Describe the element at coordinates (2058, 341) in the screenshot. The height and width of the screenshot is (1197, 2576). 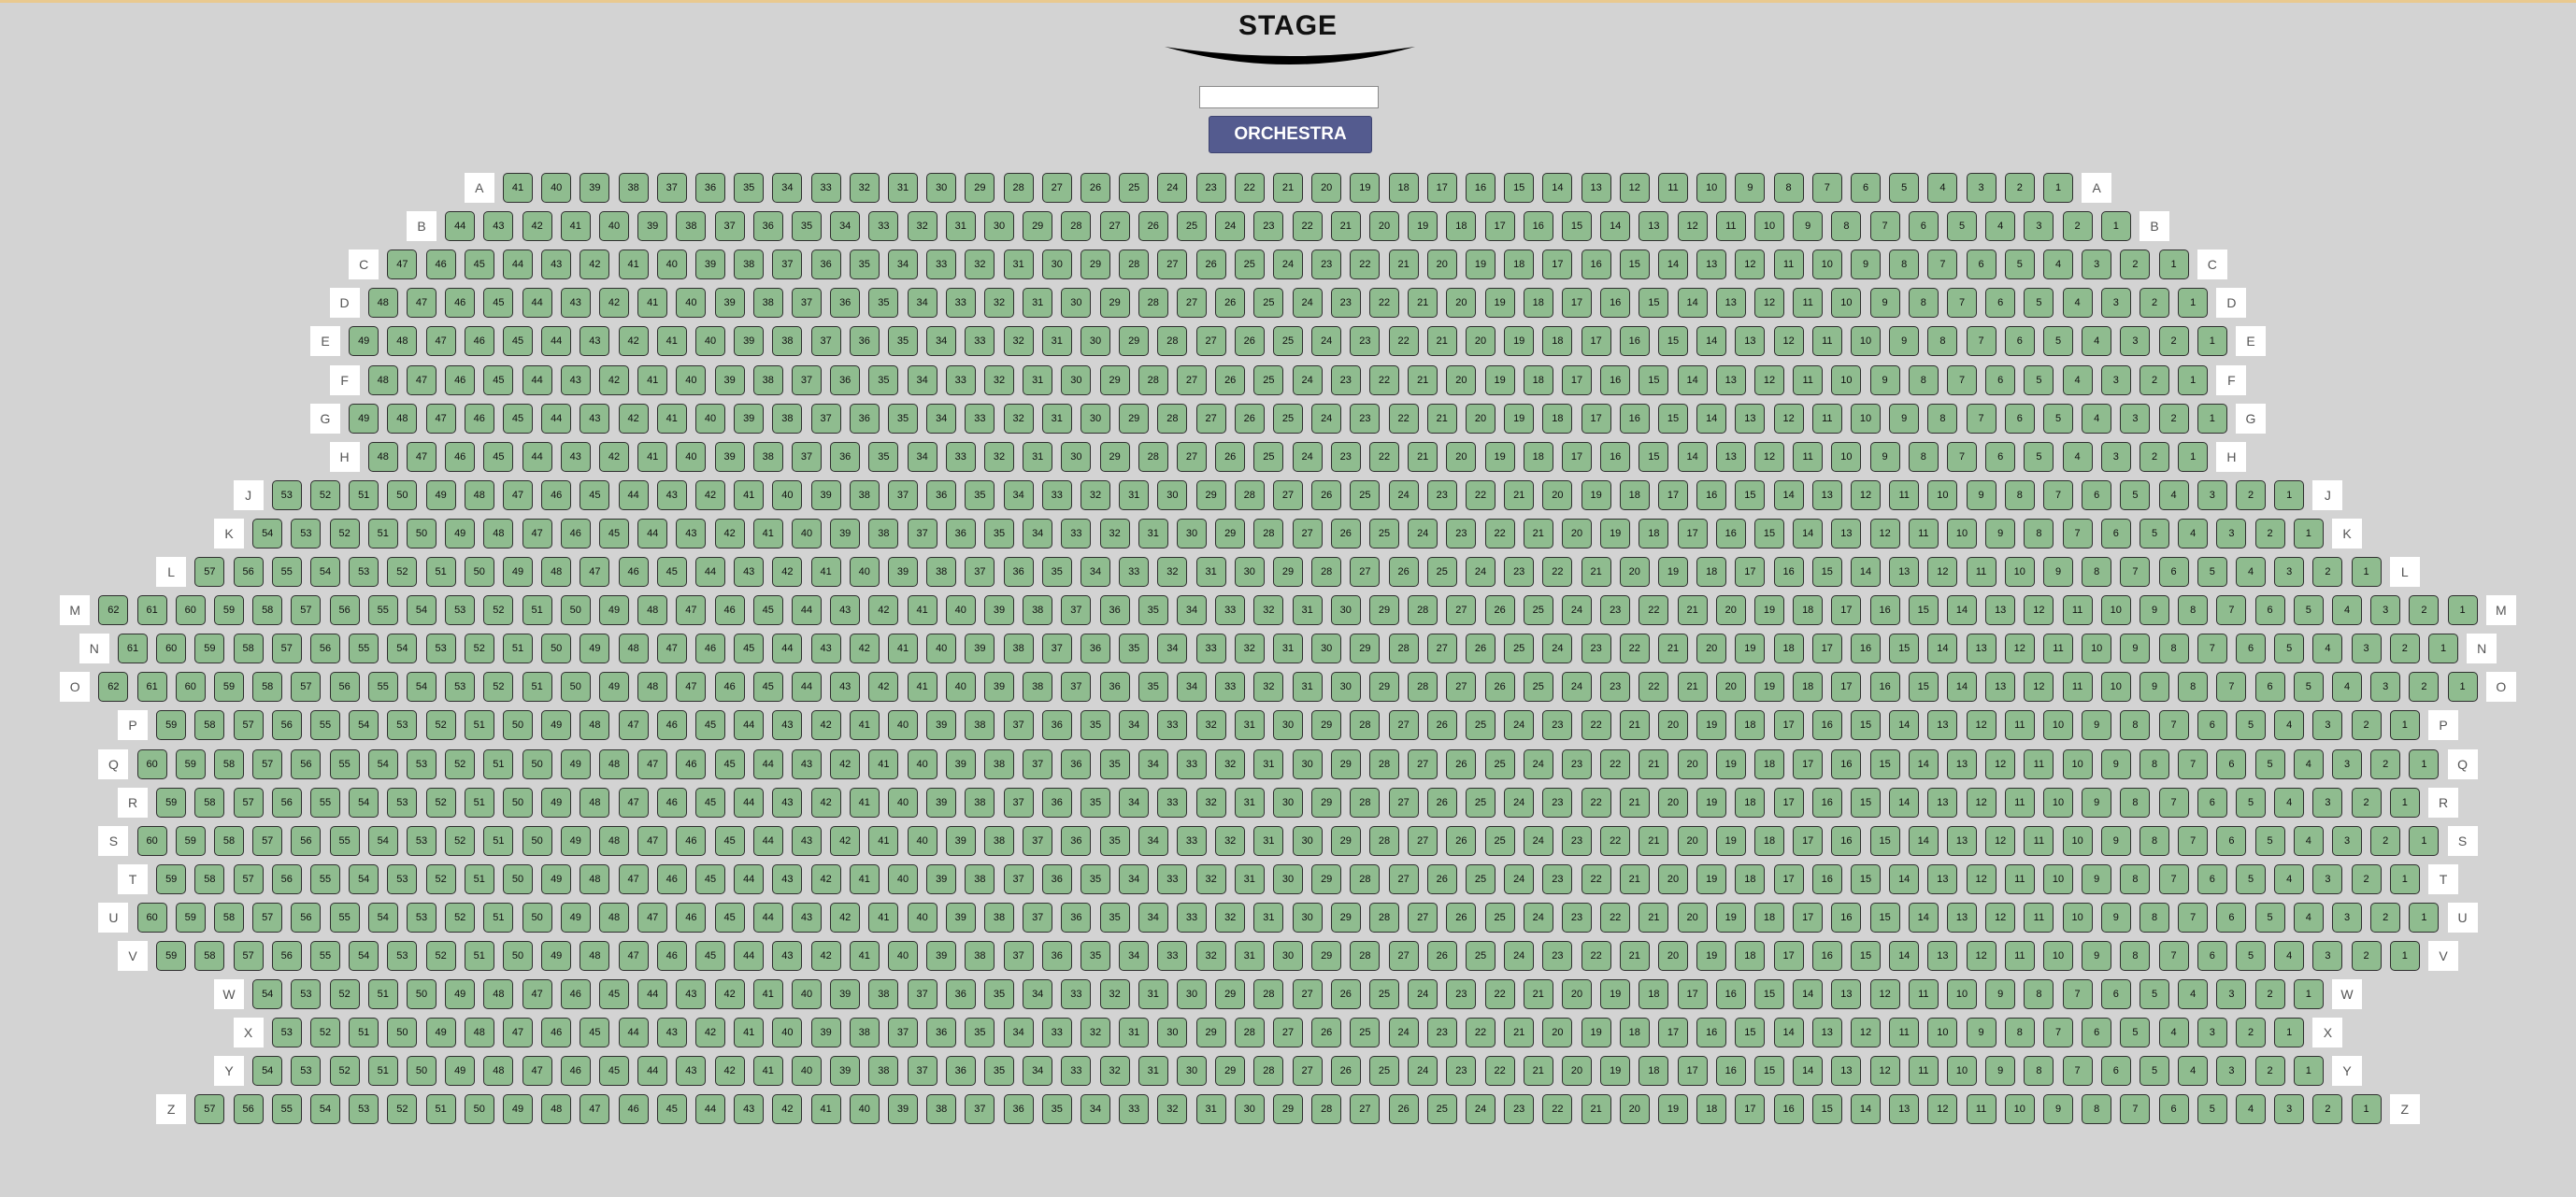
I see `seat-e-5: 5` at that location.